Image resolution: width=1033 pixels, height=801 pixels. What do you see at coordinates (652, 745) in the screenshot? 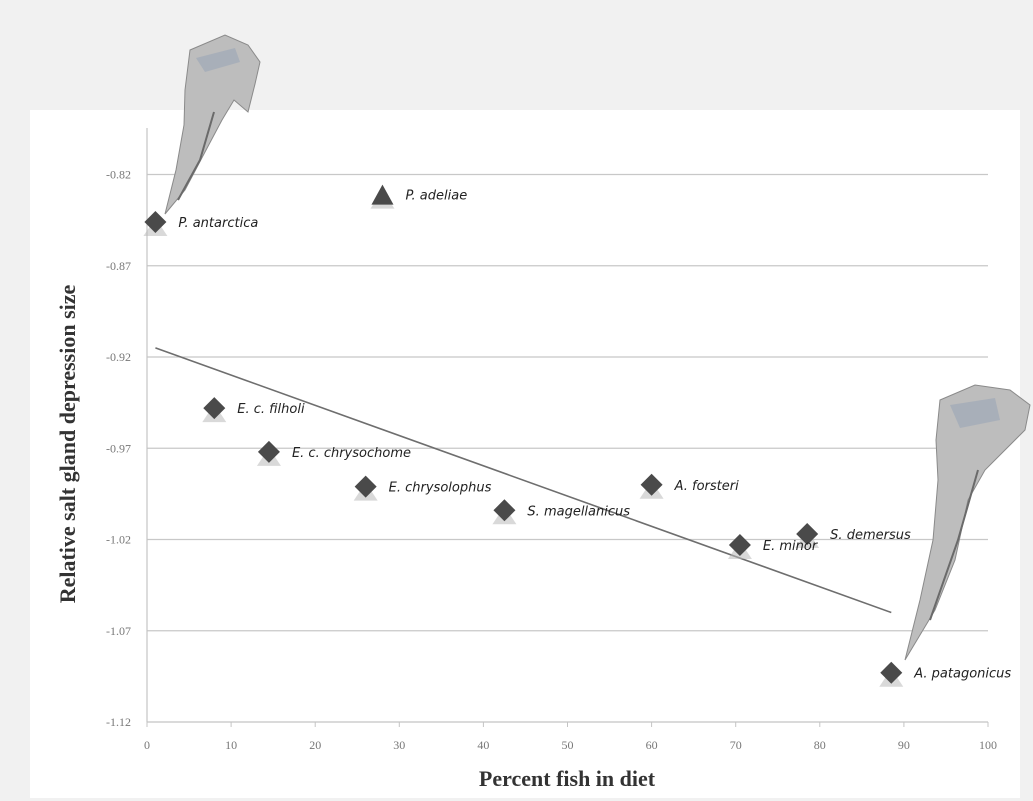
I see `x-tick-label: 60` at bounding box center [652, 745].